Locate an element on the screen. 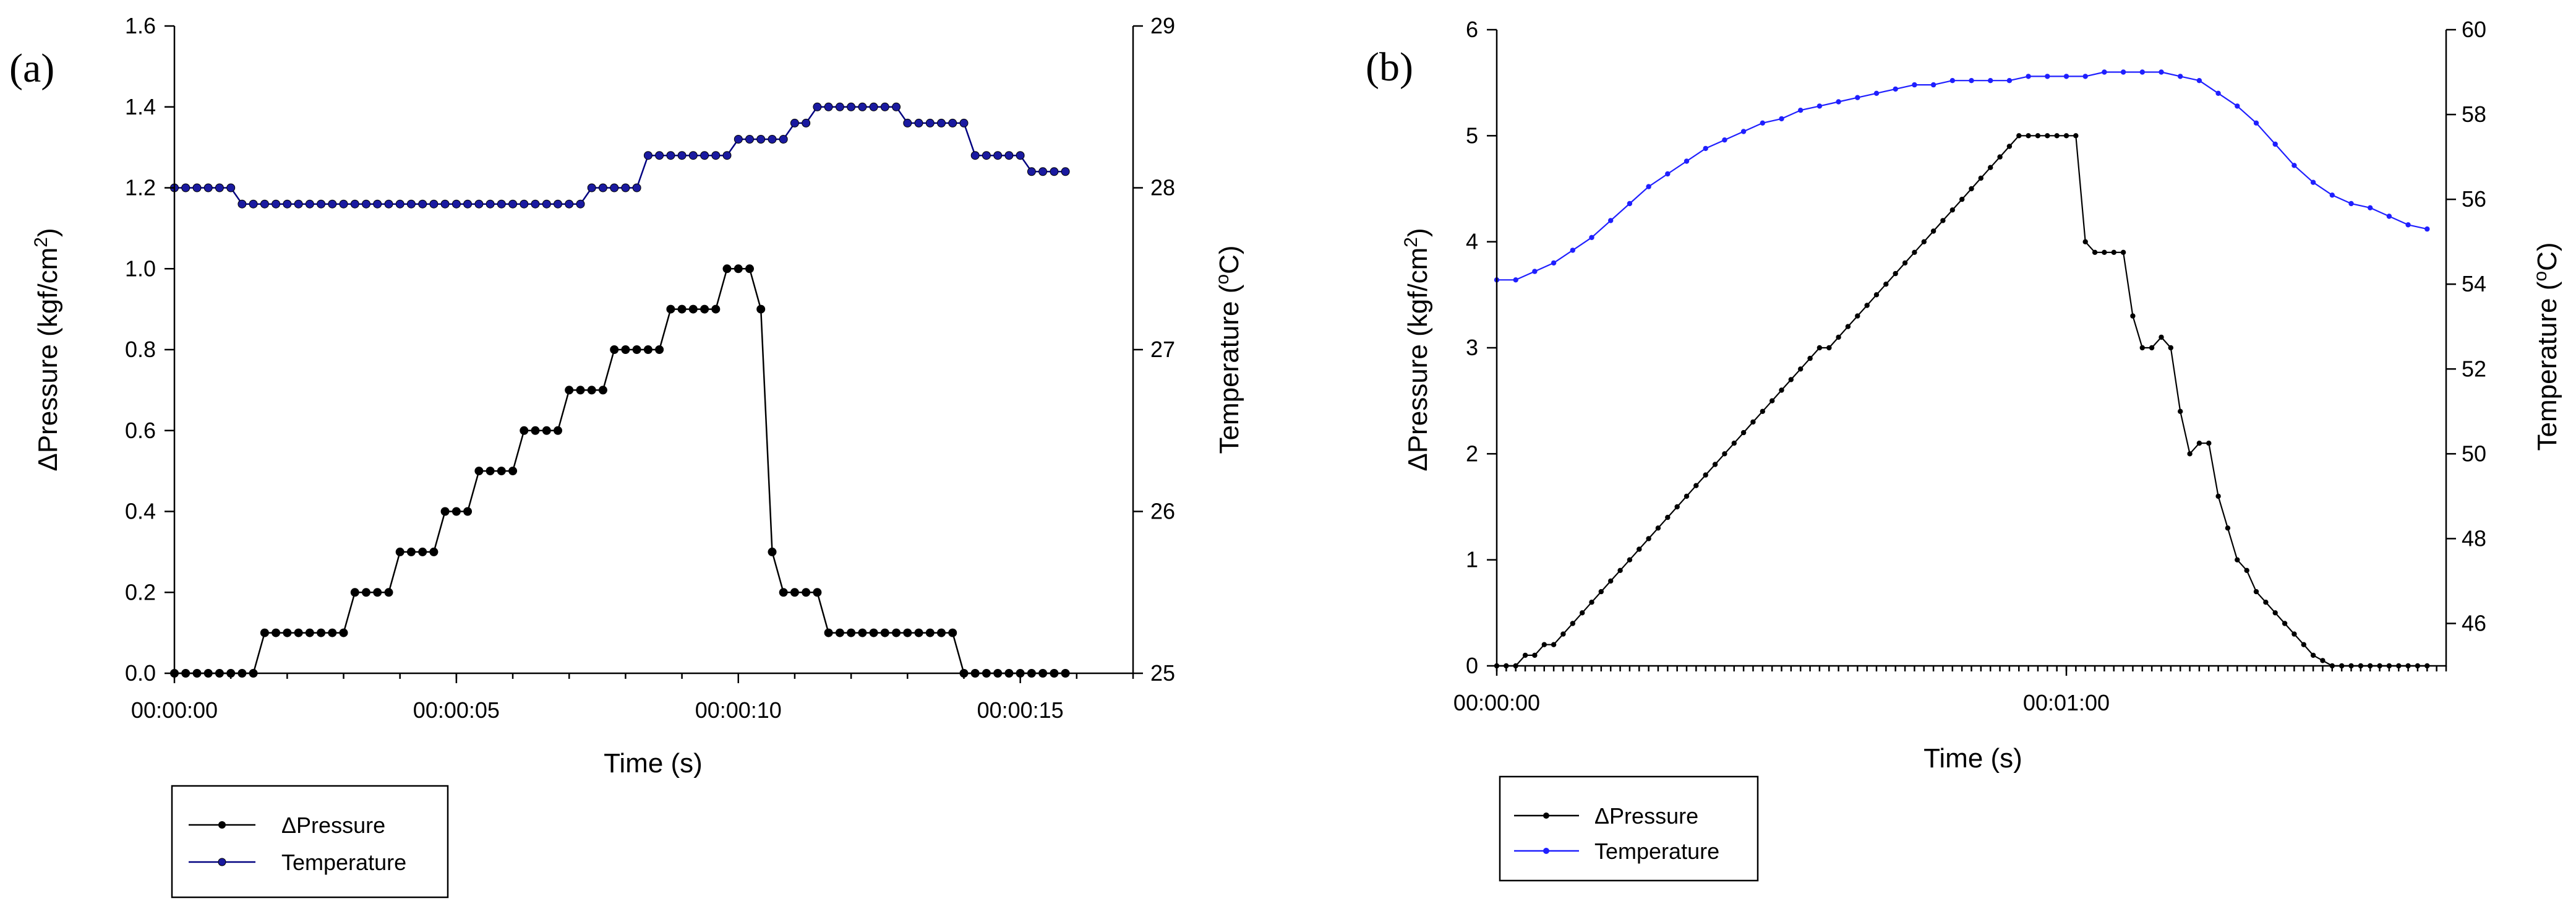  panel-label-a: (a) is located at coordinates (32, 68).